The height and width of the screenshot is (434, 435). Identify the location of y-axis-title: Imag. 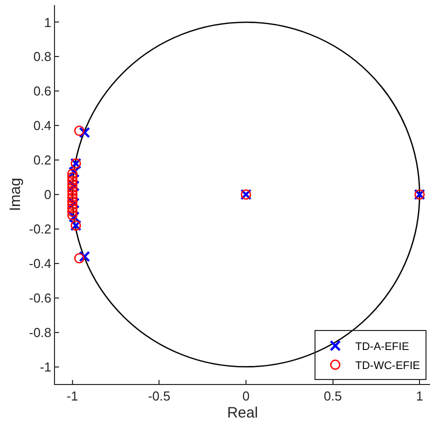
(15, 195).